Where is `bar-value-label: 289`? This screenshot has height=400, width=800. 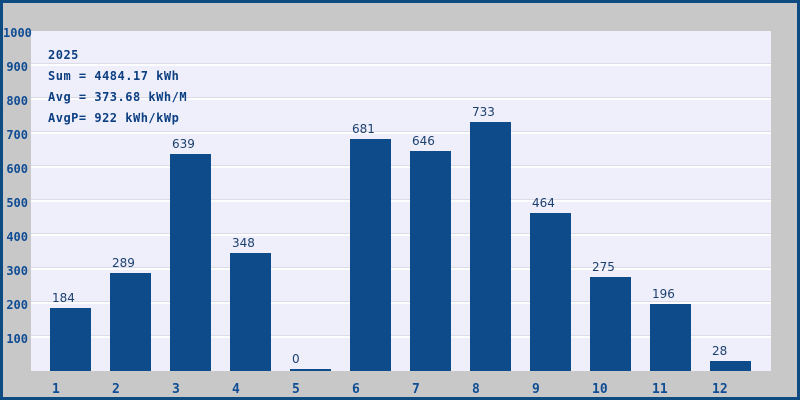 bar-value-label: 289 is located at coordinates (123, 263).